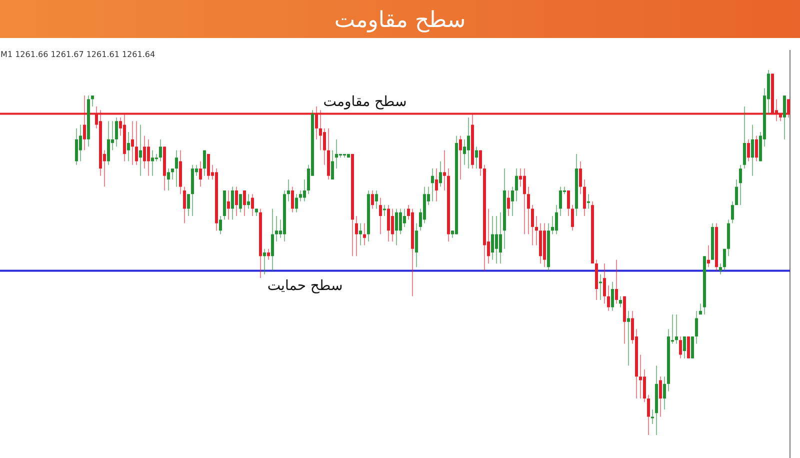  What do you see at coordinates (305, 286) in the screenshot?
I see `ref-line-label: سطح حمایت` at bounding box center [305, 286].